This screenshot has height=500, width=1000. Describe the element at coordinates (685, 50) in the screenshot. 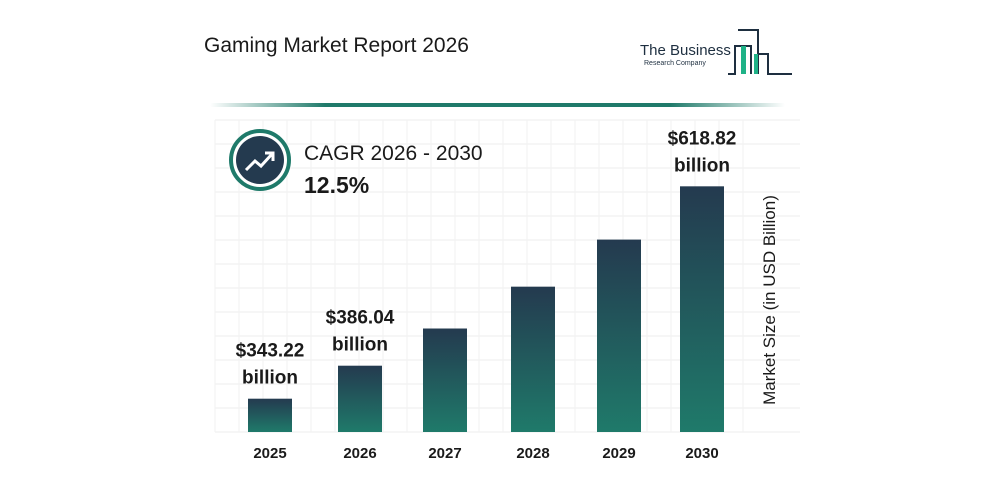

I see `logo-line1: The Business` at that location.